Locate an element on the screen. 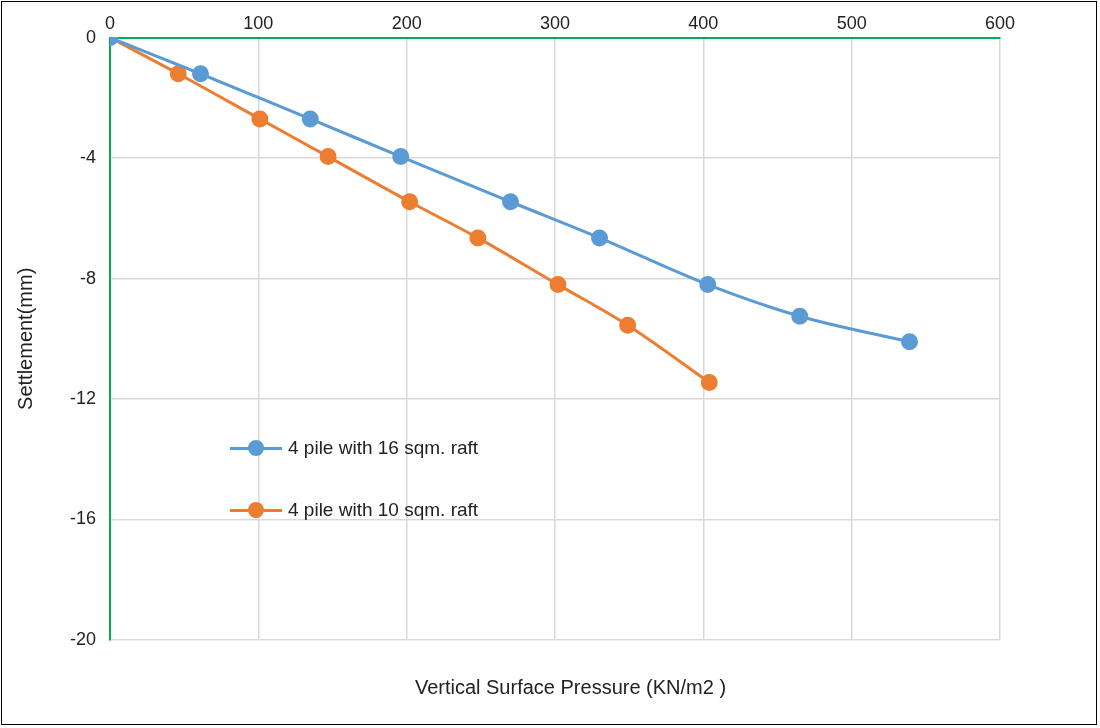 The width and height of the screenshot is (1100, 728). x-tick-label: 500 is located at coordinates (851, 22).